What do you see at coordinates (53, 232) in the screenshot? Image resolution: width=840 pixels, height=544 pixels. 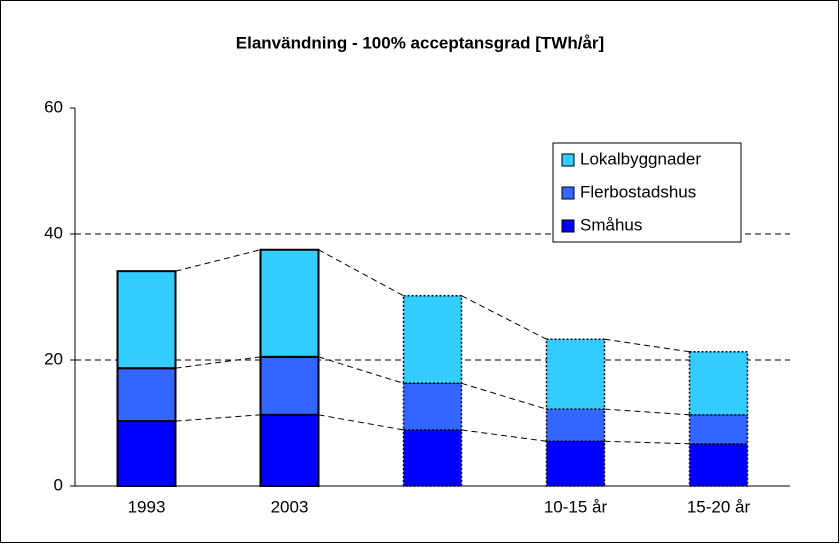 I see `y-tick-label: 40` at bounding box center [53, 232].